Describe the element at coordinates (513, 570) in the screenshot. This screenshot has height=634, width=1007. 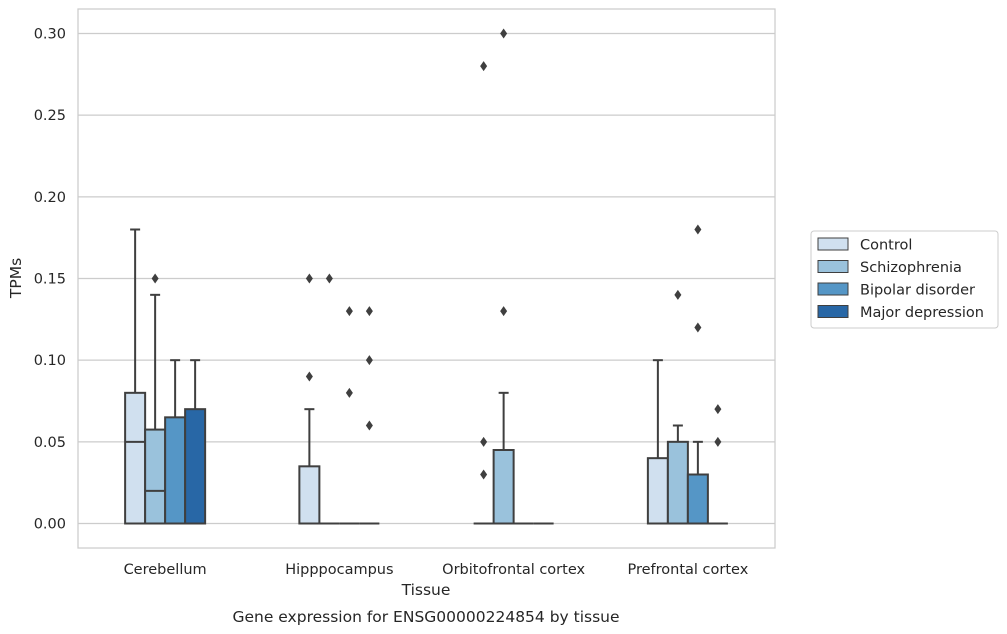
I see `x-tick-label: Orbitofrontal cortex` at that location.